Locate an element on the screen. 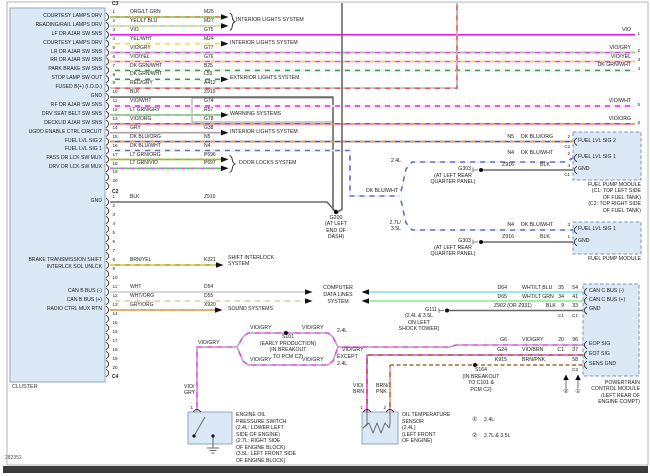  wire-color-label: LT GRN/GRY is located at coordinates (145, 110).